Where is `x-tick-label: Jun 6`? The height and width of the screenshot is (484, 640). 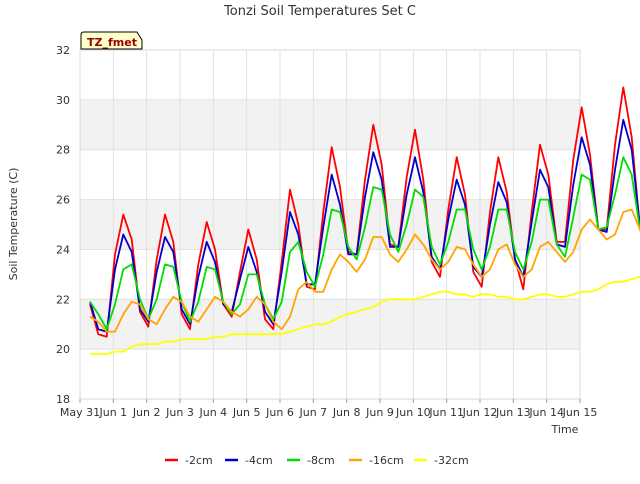
x-tick-label: Jun 6 is located at coordinates (279, 412).